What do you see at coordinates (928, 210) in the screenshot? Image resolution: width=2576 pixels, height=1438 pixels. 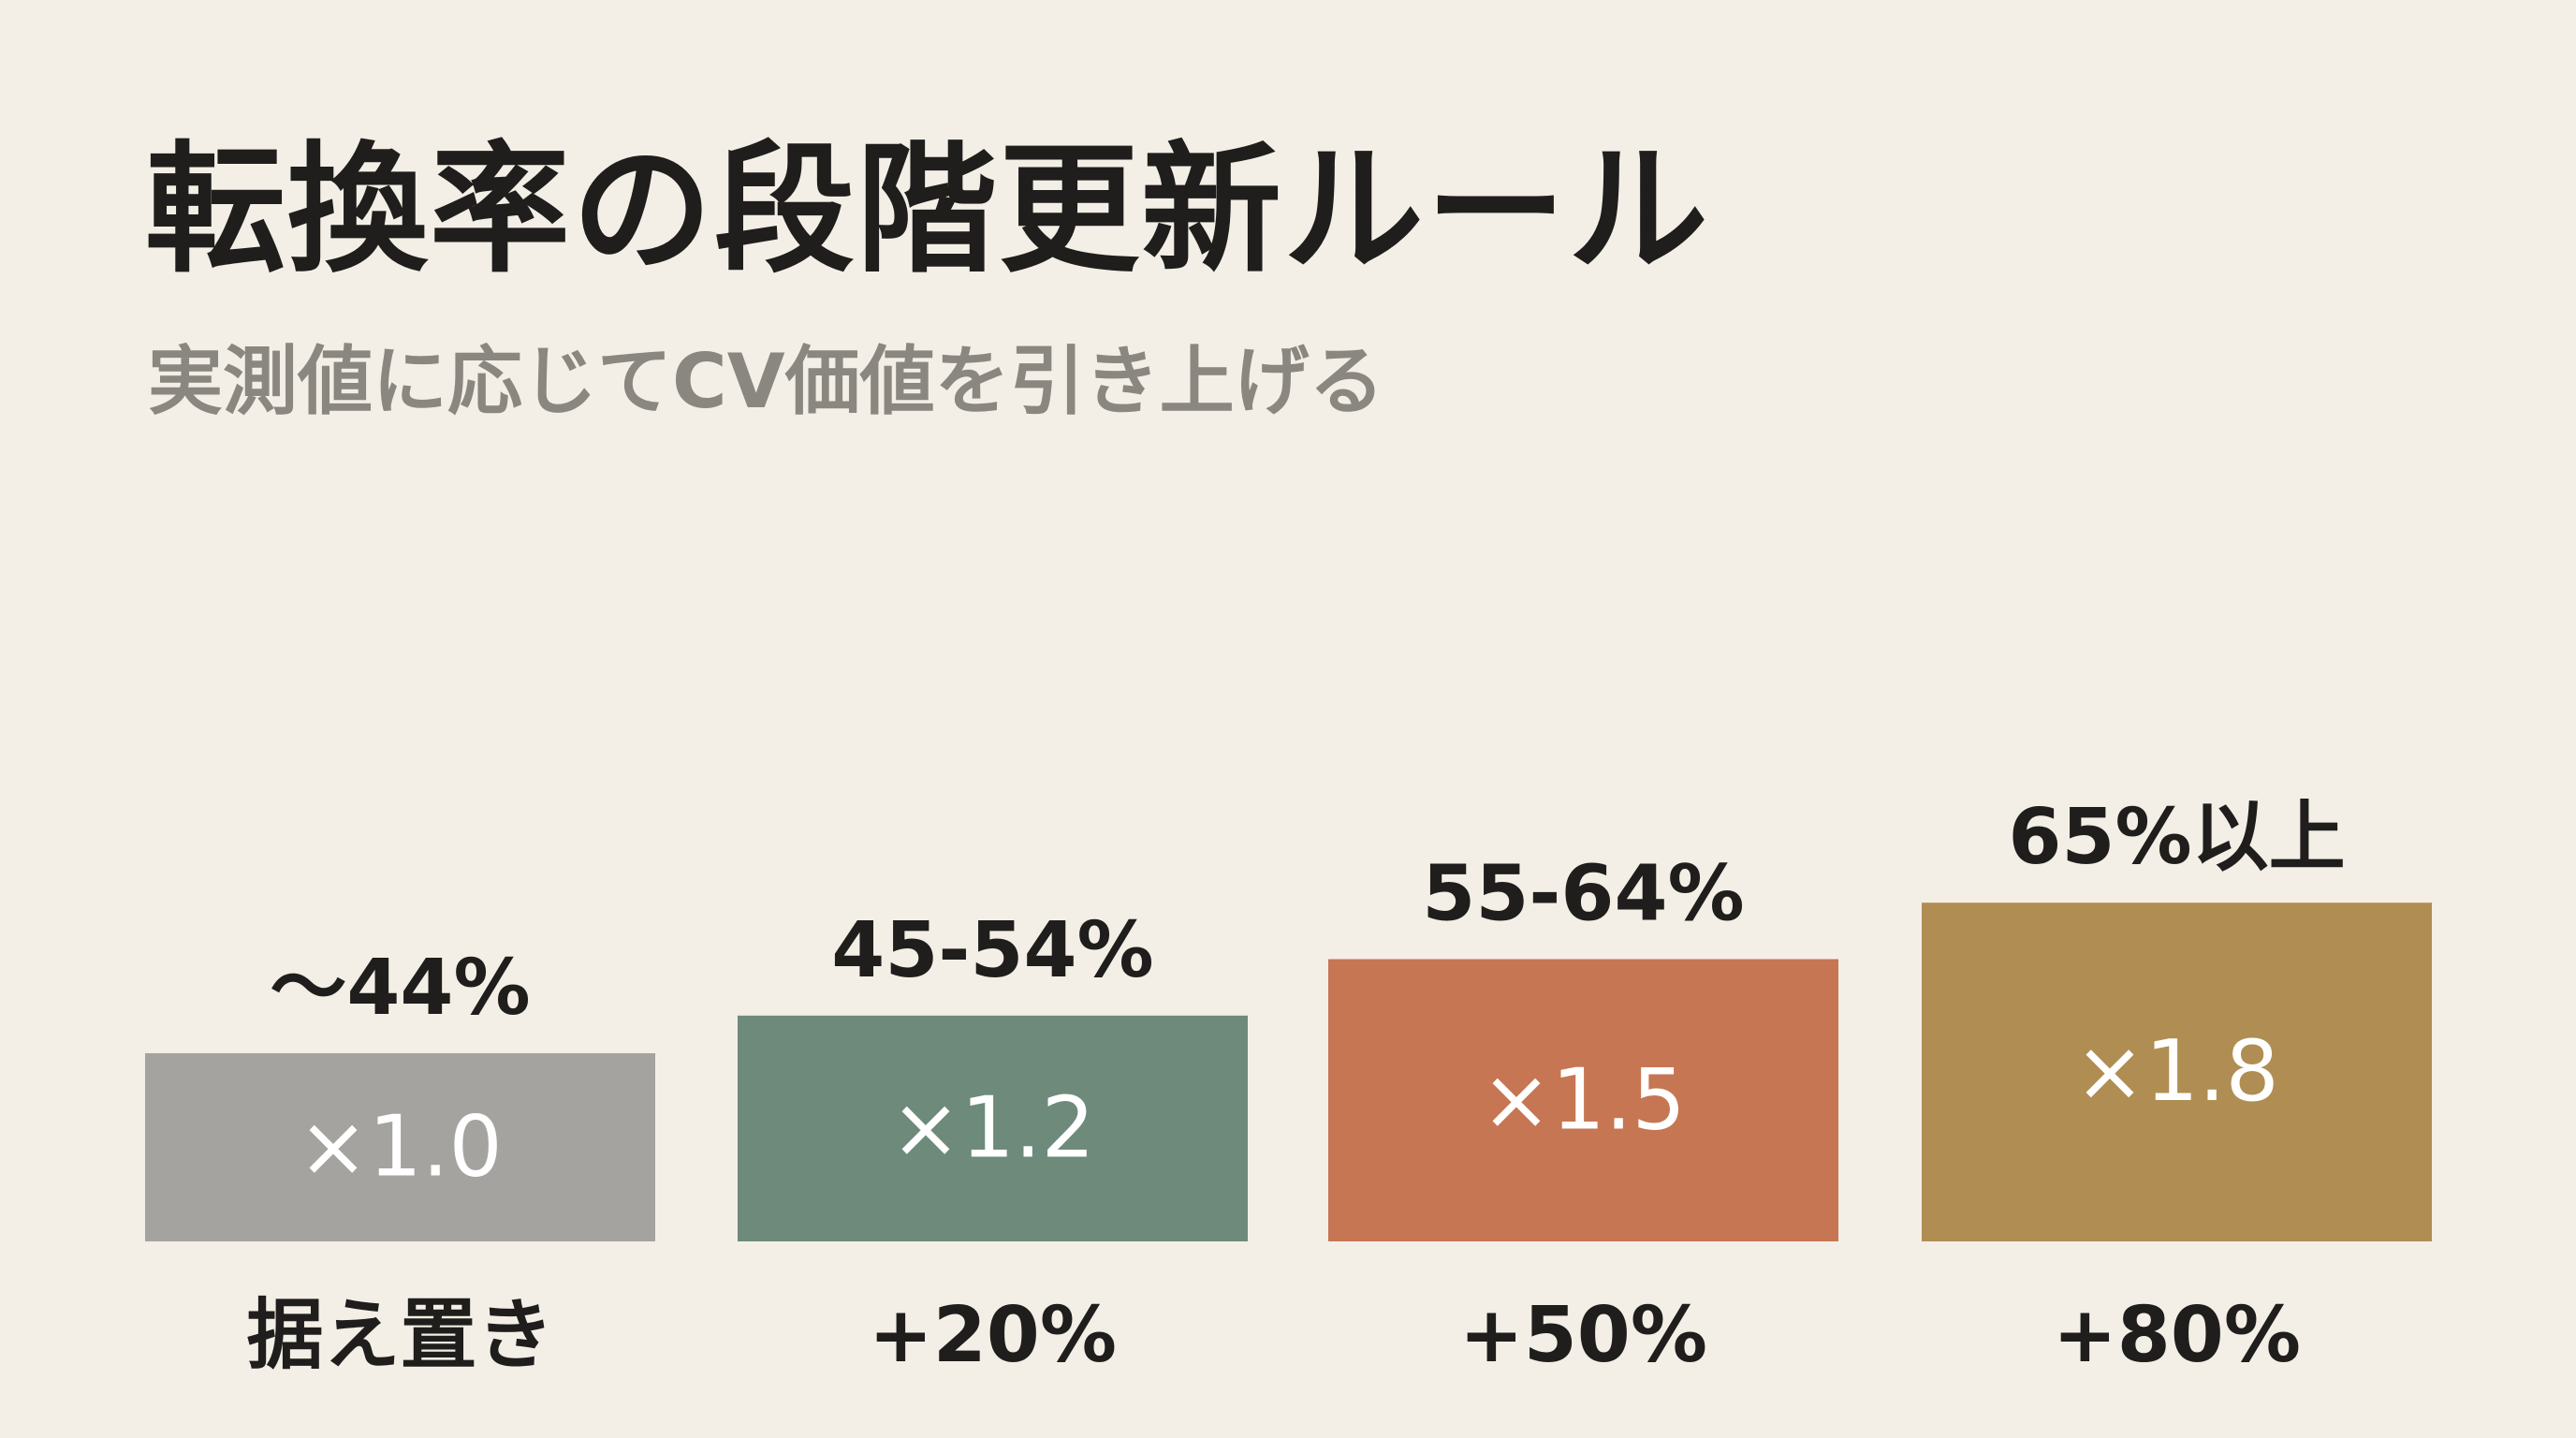 I see `page-title: 転換率の段階更新ルール` at bounding box center [928, 210].